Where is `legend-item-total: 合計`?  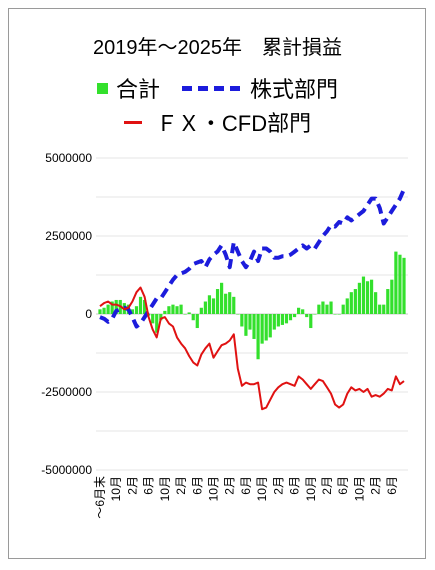 legend-item-total: 合計 is located at coordinates (128, 88).